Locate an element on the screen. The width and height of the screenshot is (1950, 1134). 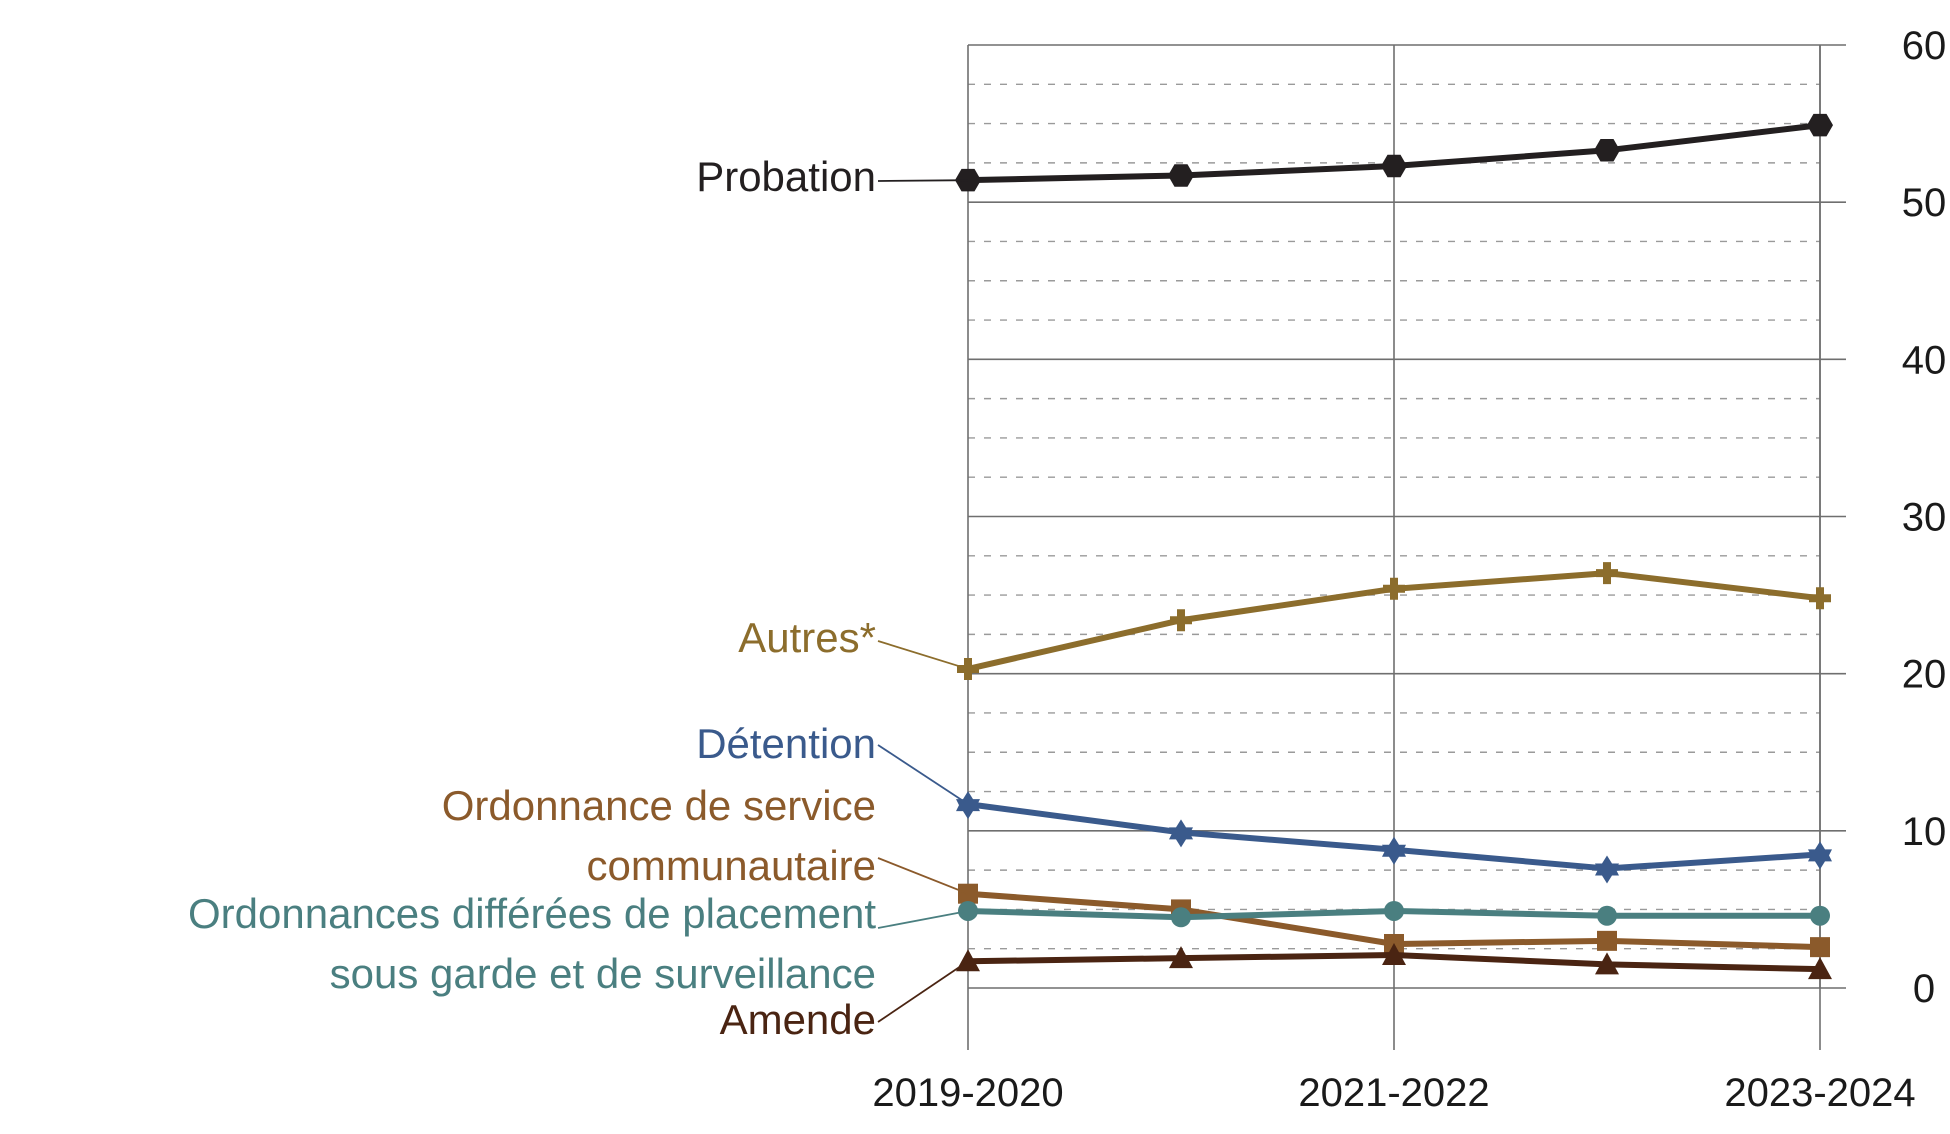
series-probation is located at coordinates (1394, 152).